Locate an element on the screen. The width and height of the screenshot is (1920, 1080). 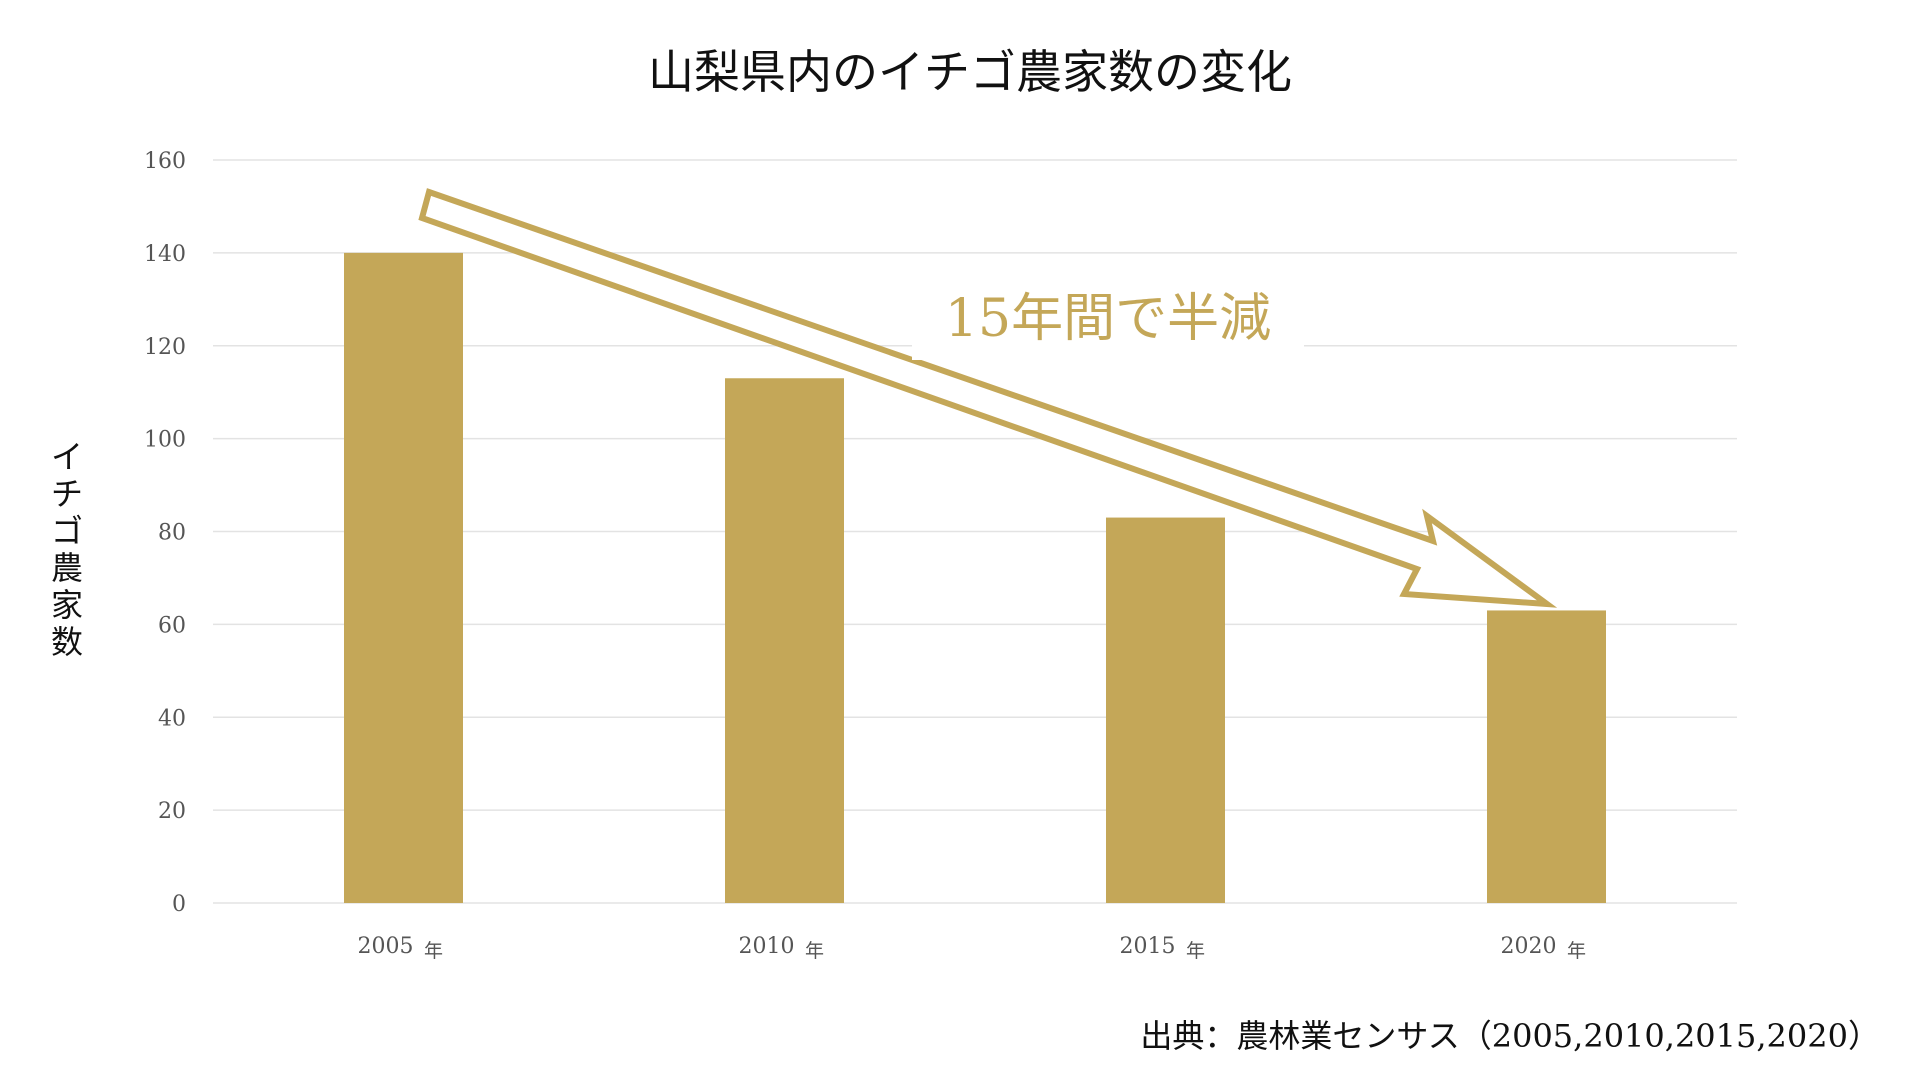
source-note: 出典：農林業センサス（2005,2010,2015,2020） is located at coordinates (1510, 1036).